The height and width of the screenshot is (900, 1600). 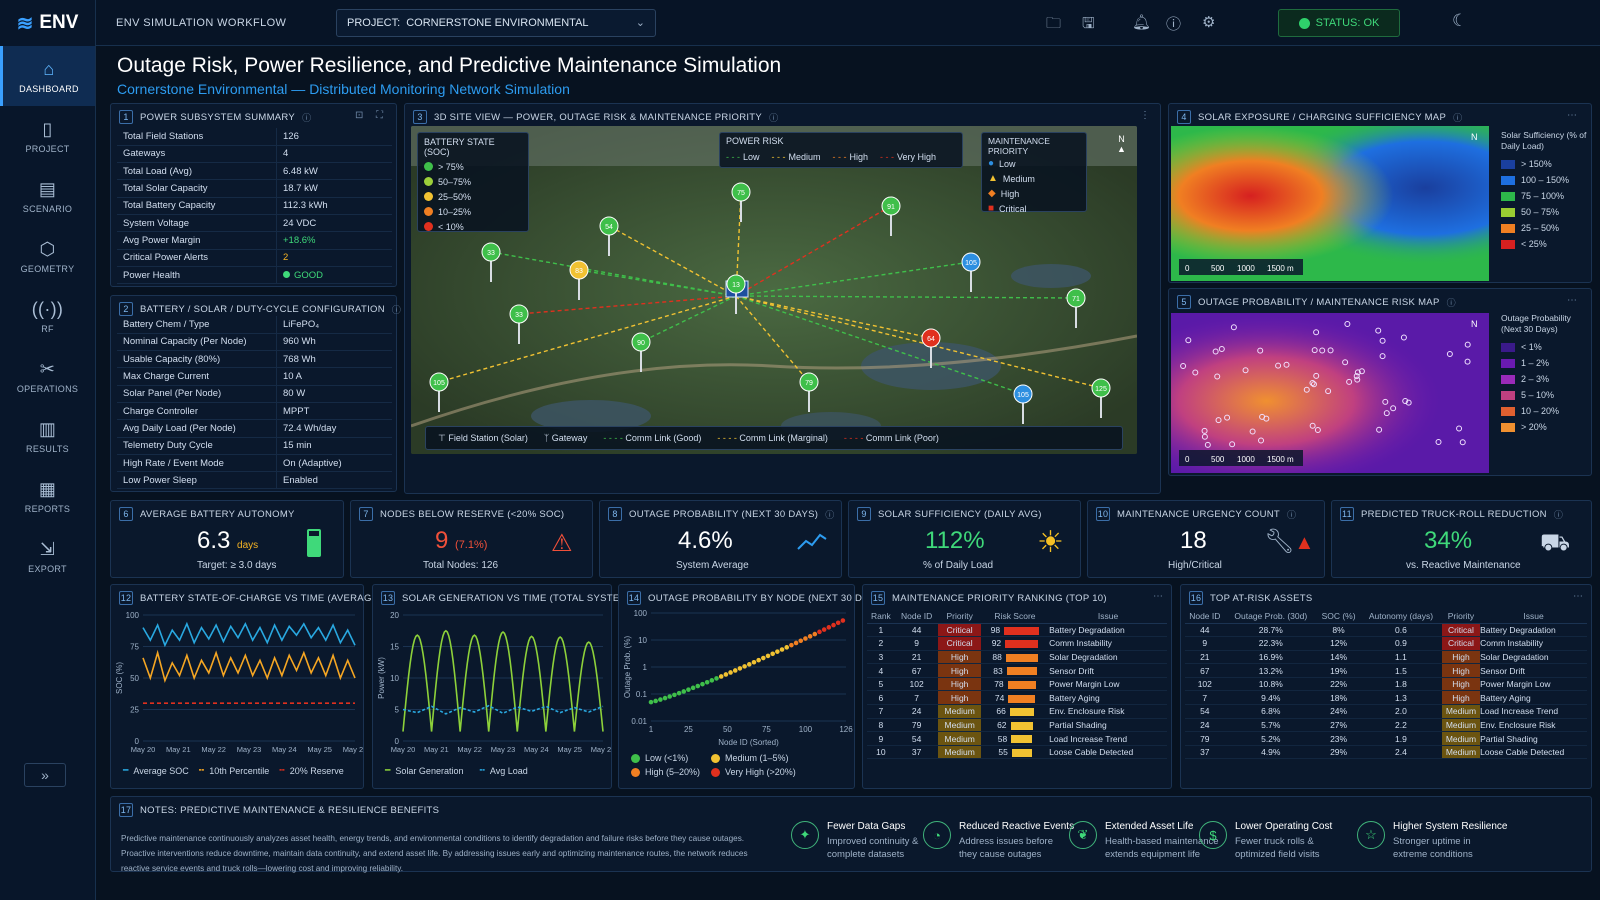 I want to click on bell-icon: 🔔︎, so click(x=1142, y=22).